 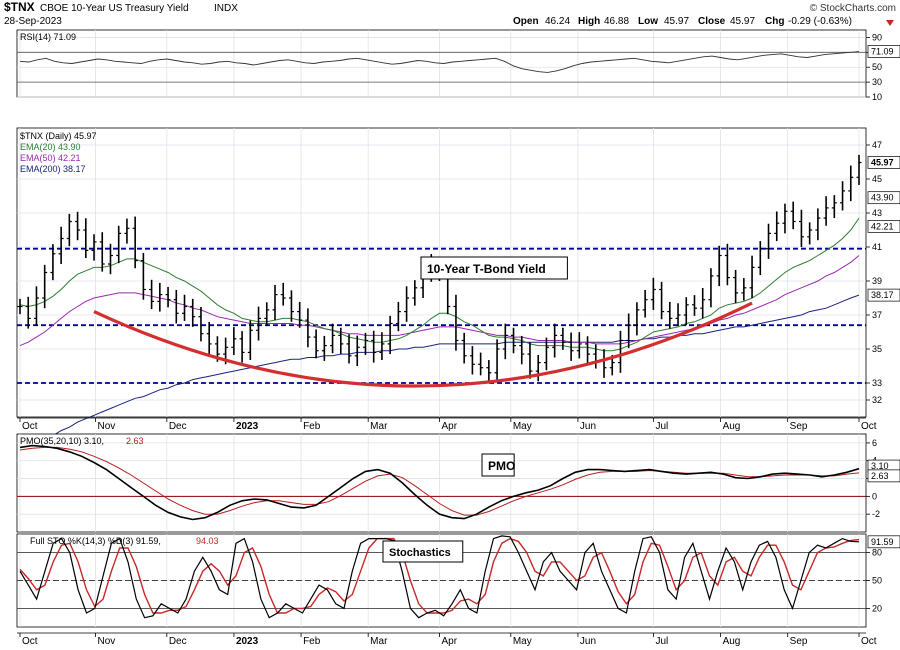 I want to click on price-date-axis: Oct Nov Dec 2023 Feb Mar Apr May Jun Jul Aug Sep Oct, so click(x=447, y=424).